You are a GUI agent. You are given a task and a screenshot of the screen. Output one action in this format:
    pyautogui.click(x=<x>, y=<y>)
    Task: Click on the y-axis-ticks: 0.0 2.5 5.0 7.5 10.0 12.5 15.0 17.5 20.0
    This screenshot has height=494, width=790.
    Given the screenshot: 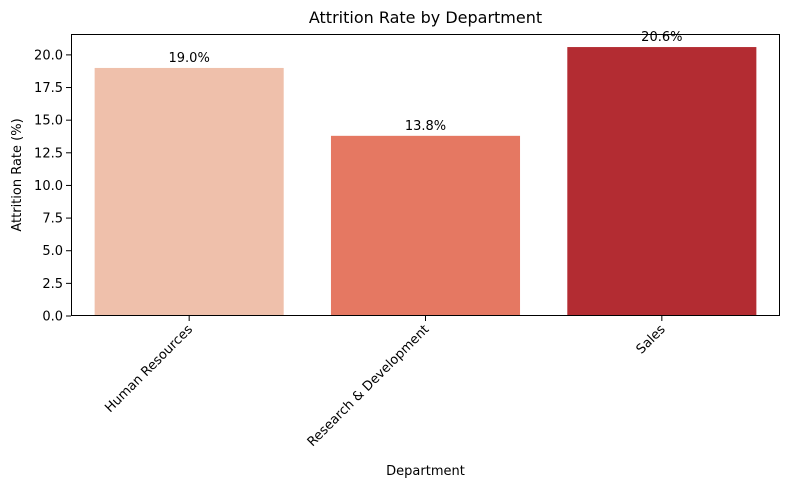 What is the action you would take?
    pyautogui.click(x=52, y=186)
    